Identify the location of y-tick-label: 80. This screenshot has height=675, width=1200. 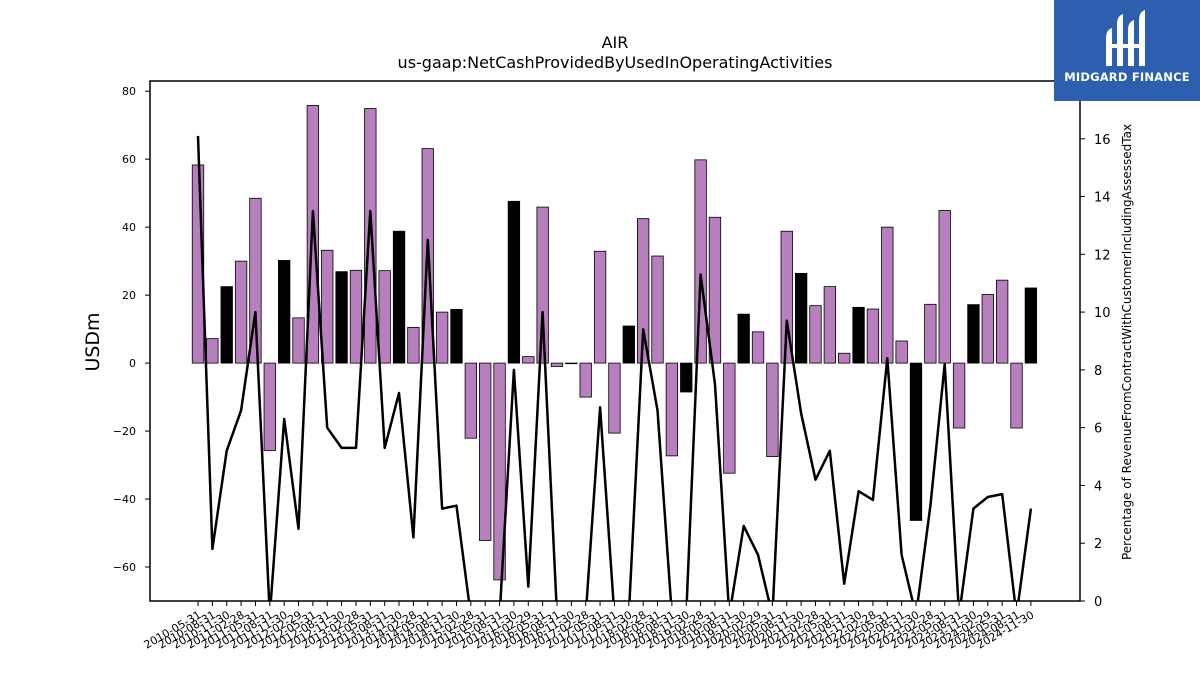
(129, 91).